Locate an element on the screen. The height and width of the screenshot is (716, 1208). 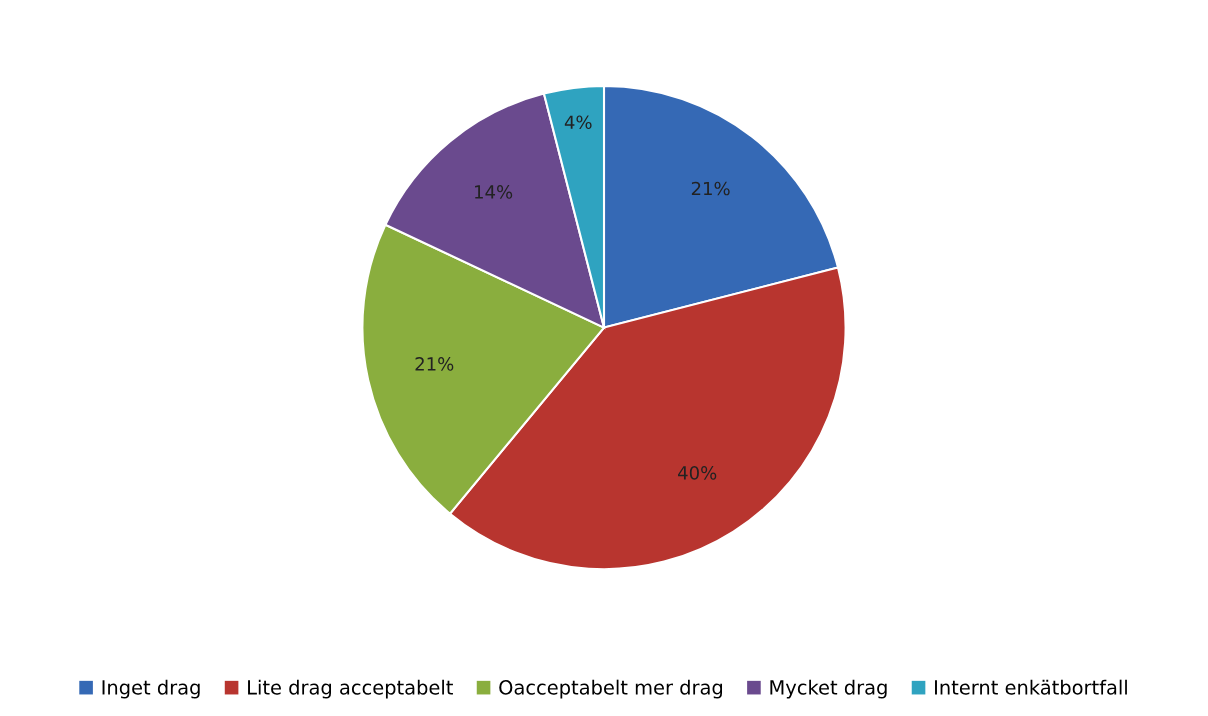
data-label: 14% is located at coordinates (494, 192).